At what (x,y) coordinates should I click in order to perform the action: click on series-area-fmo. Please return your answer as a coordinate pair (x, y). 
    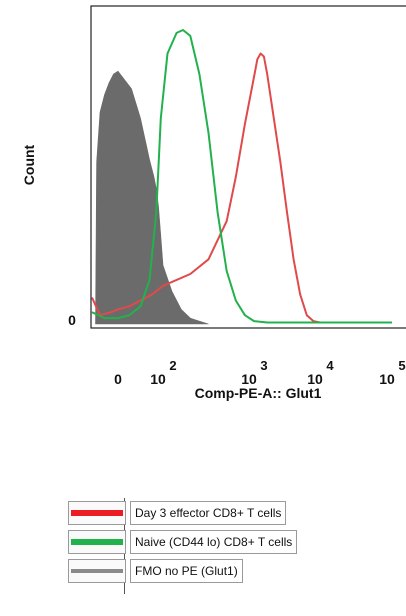
    Looking at the image, I should click on (152, 197).